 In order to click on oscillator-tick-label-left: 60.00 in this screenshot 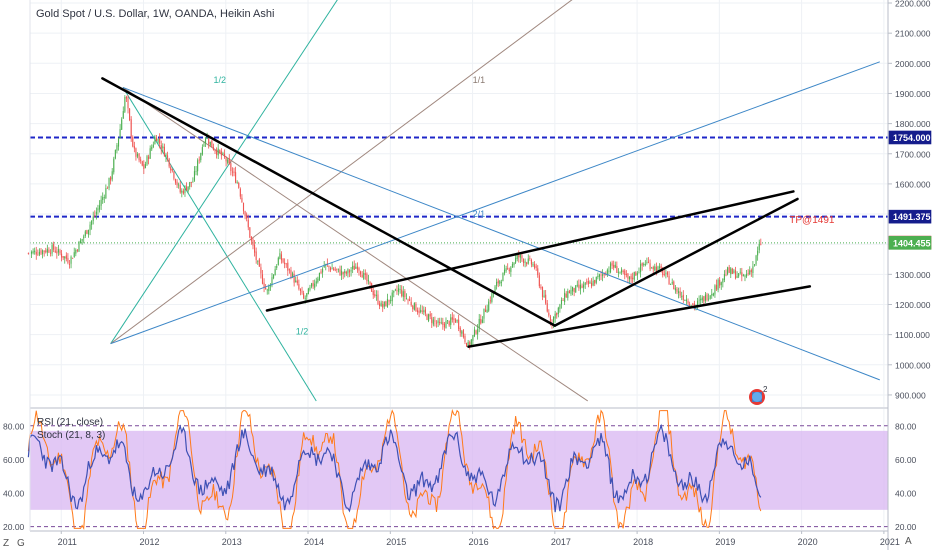, I will do `click(14, 460)`.